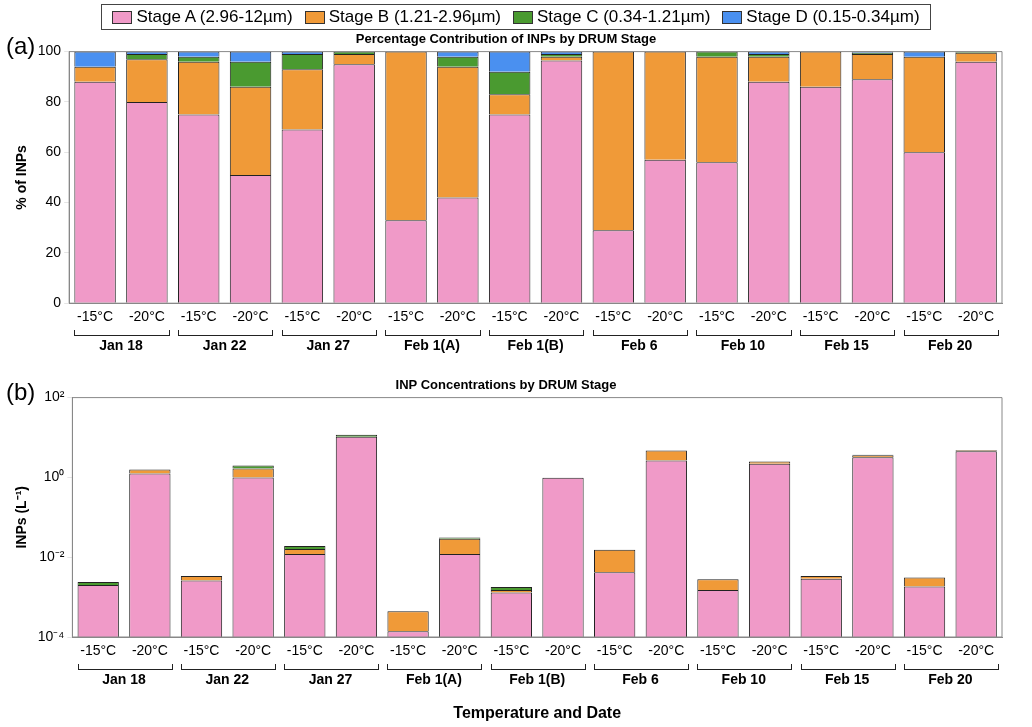 The height and width of the screenshot is (727, 1032). I want to click on legend-label: Stage D (0.15-0.34µm), so click(832, 17).